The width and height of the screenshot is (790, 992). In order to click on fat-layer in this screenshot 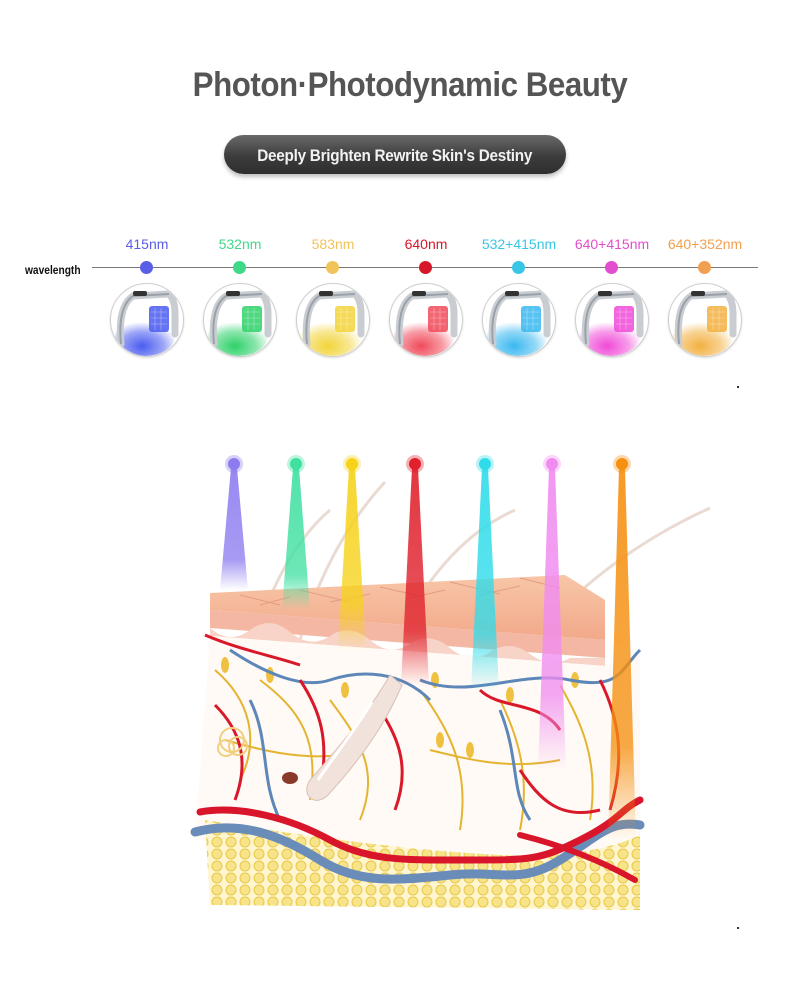, I will do `click(422, 865)`.